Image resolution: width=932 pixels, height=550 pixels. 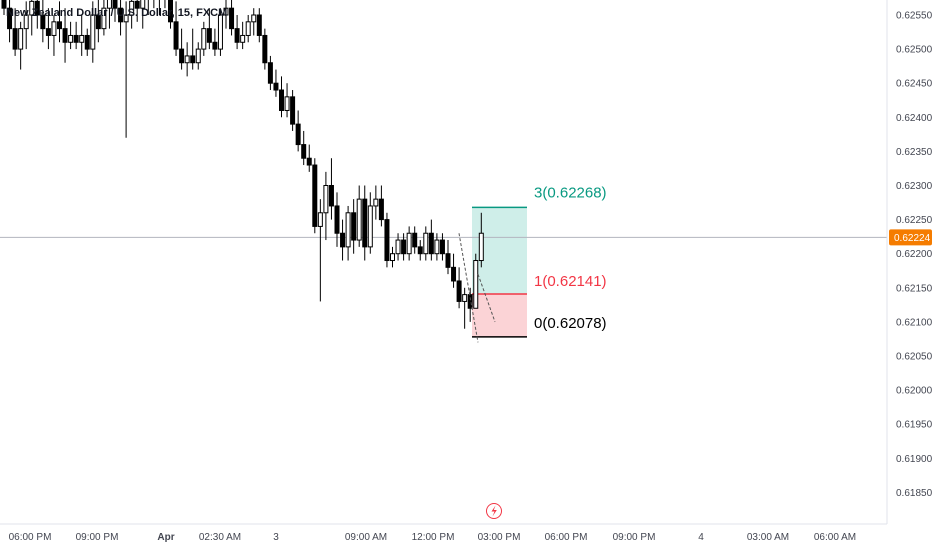 I want to click on time-tick-label: 03:00 PM, so click(x=499, y=537).